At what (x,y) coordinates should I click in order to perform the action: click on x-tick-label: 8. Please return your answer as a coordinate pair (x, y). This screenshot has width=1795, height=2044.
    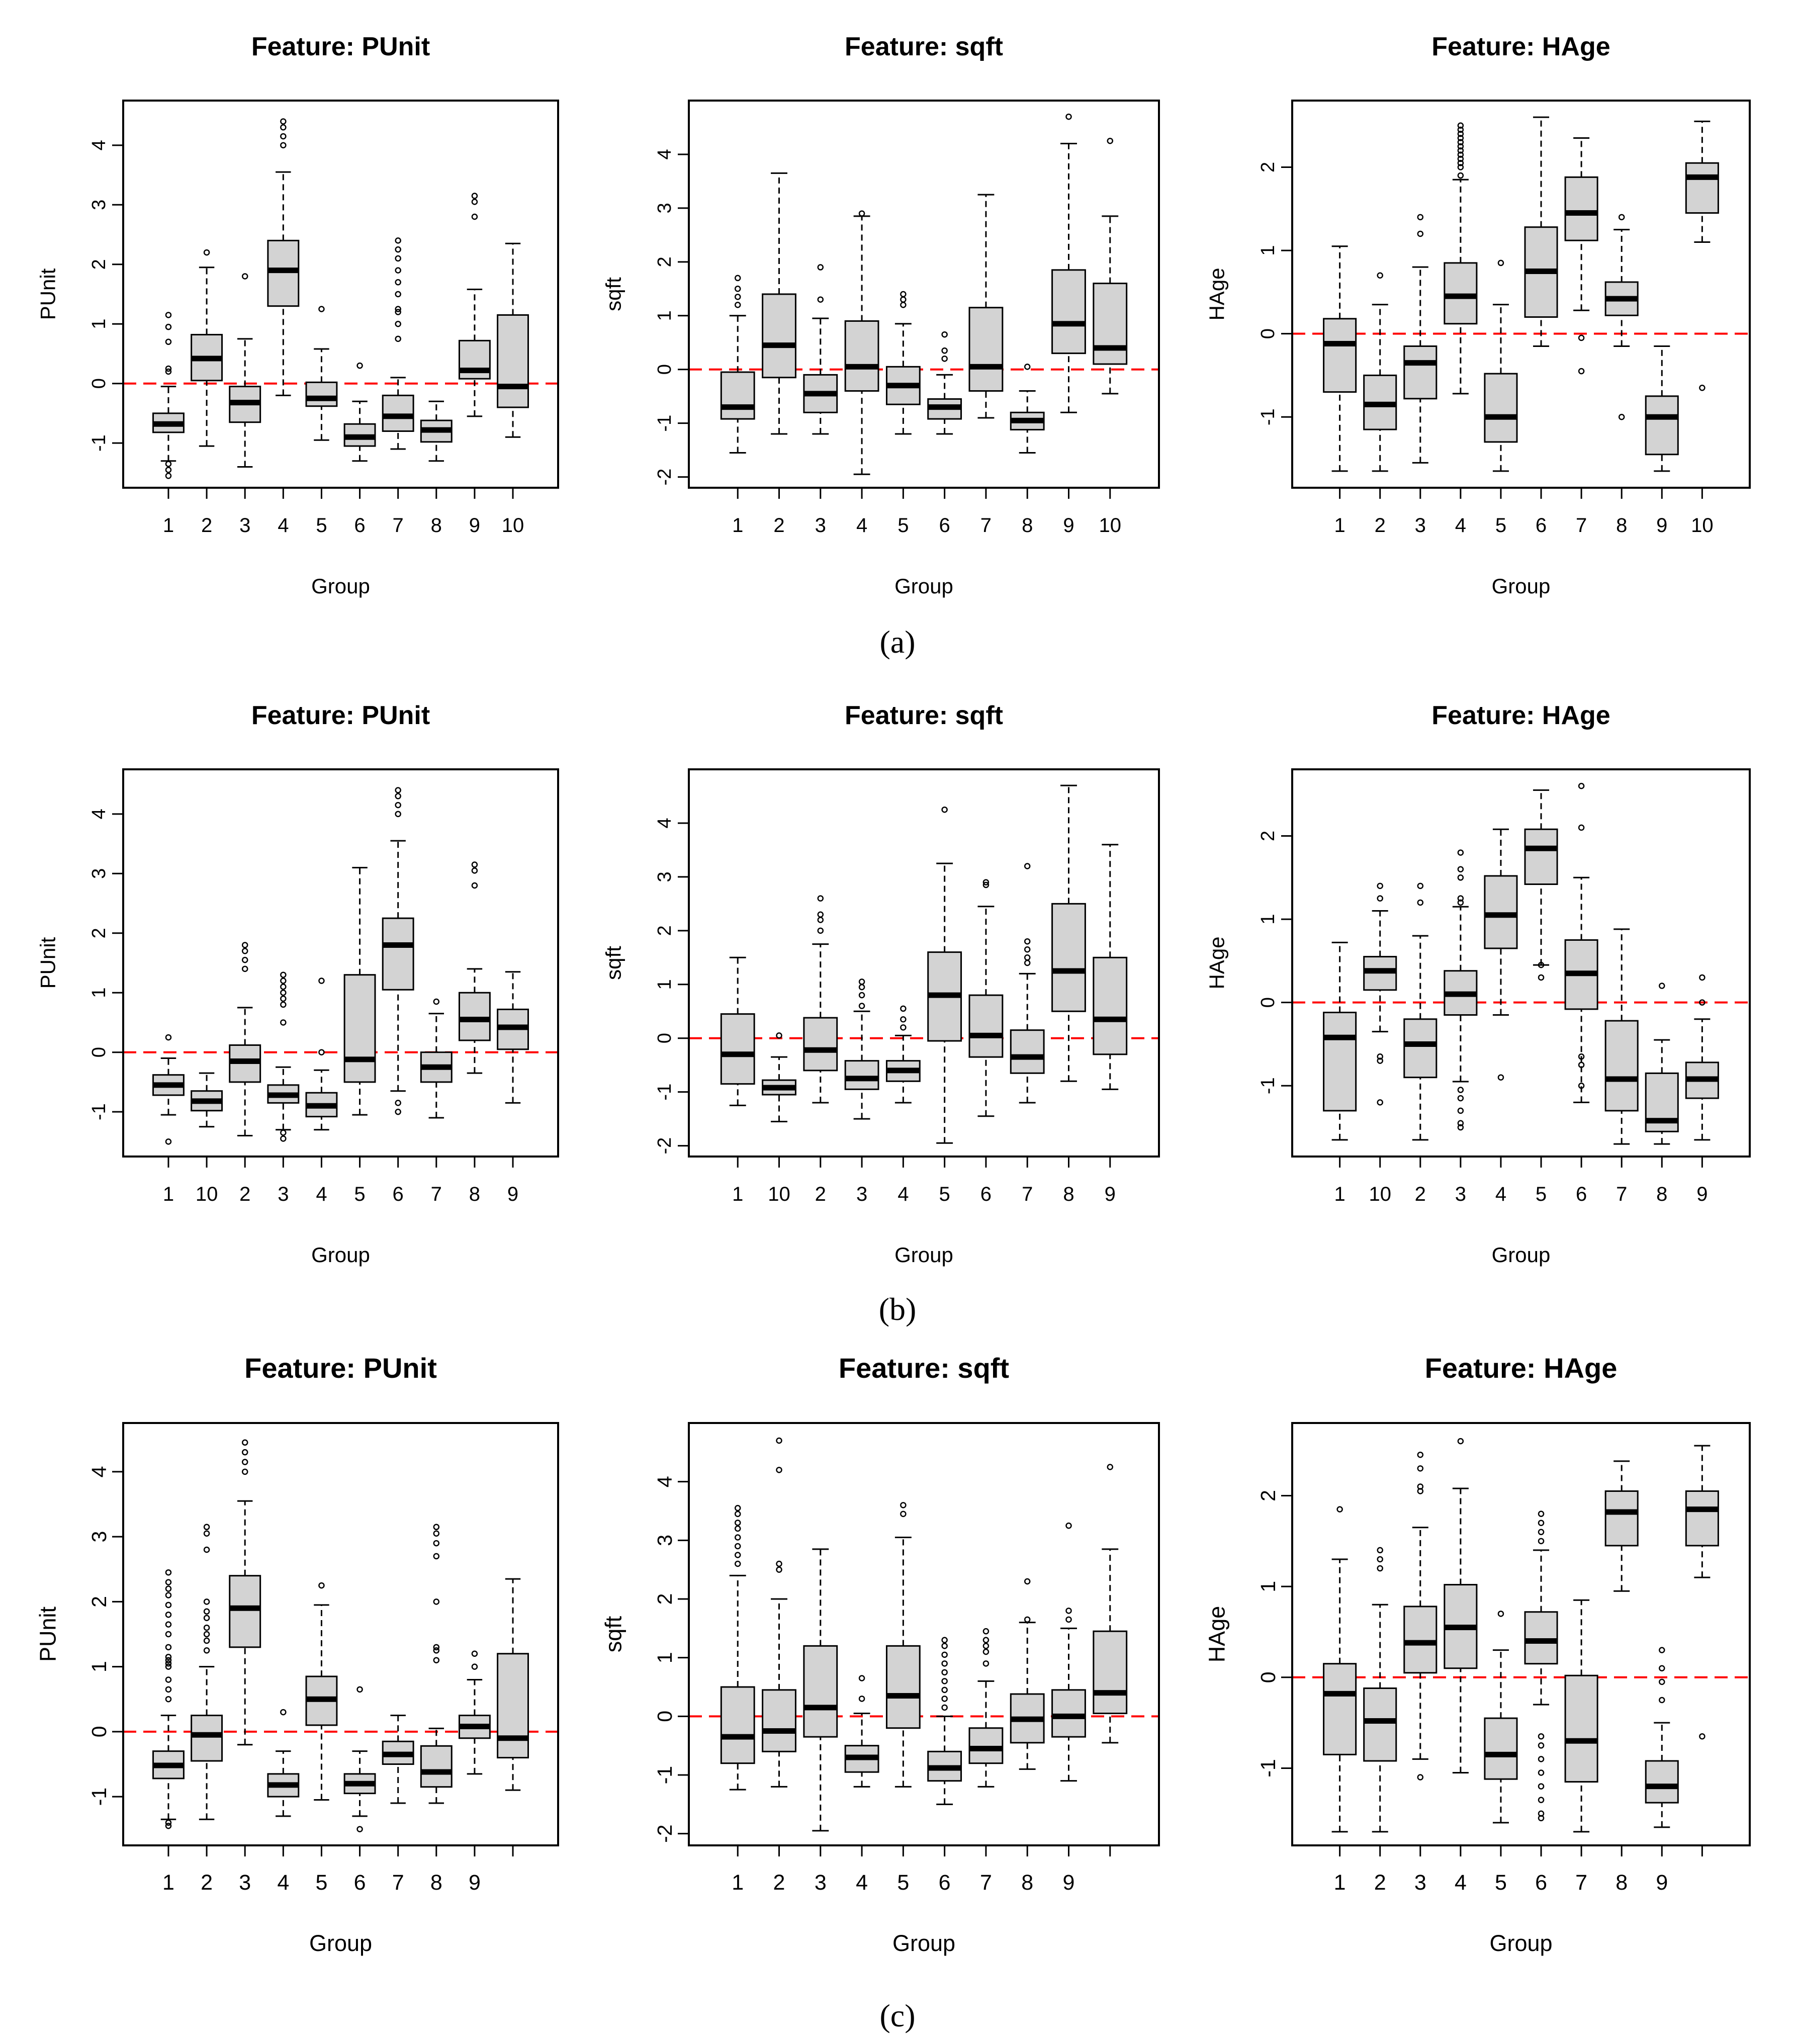
    Looking at the image, I should click on (474, 1194).